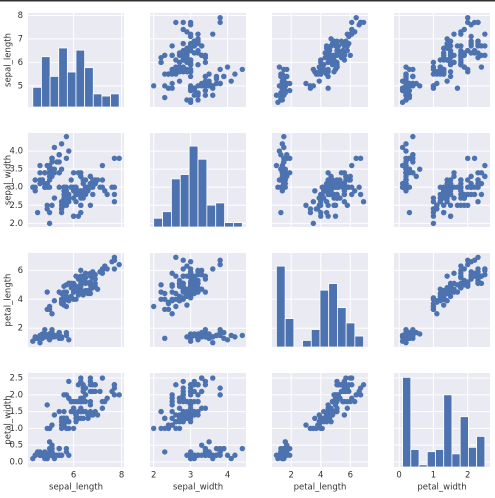 Image resolution: width=495 pixels, height=498 pixels. Describe the element at coordinates (20, 329) in the screenshot. I see `y-tick-label: 2` at that location.